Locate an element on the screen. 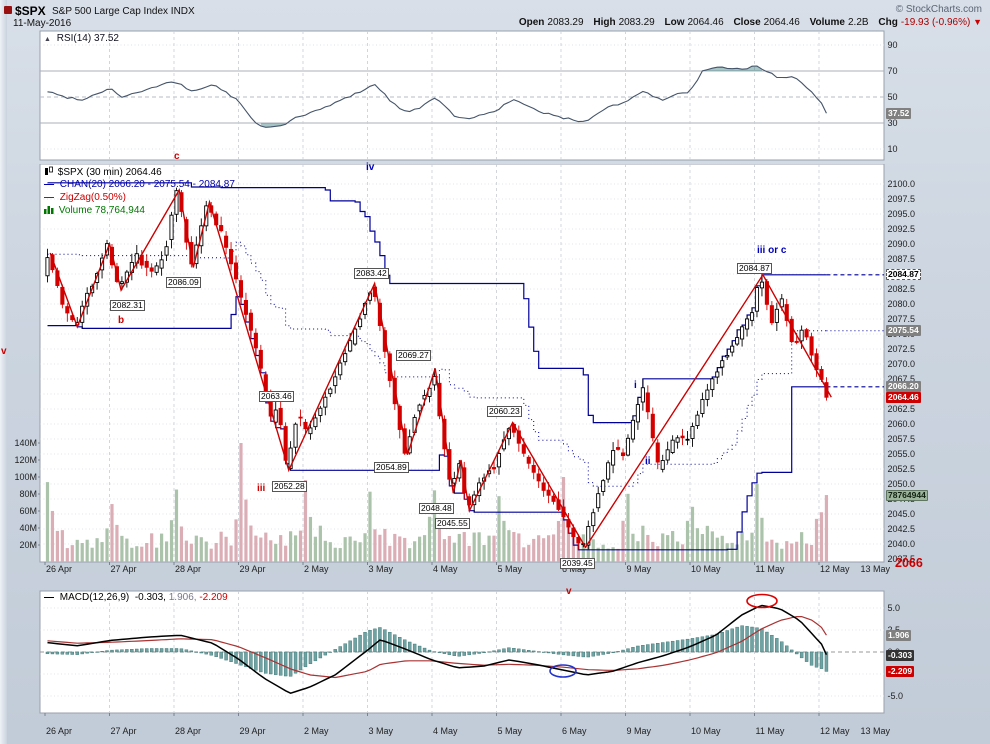 The height and width of the screenshot is (744, 990). volume-bars-icon is located at coordinates (49, 210).